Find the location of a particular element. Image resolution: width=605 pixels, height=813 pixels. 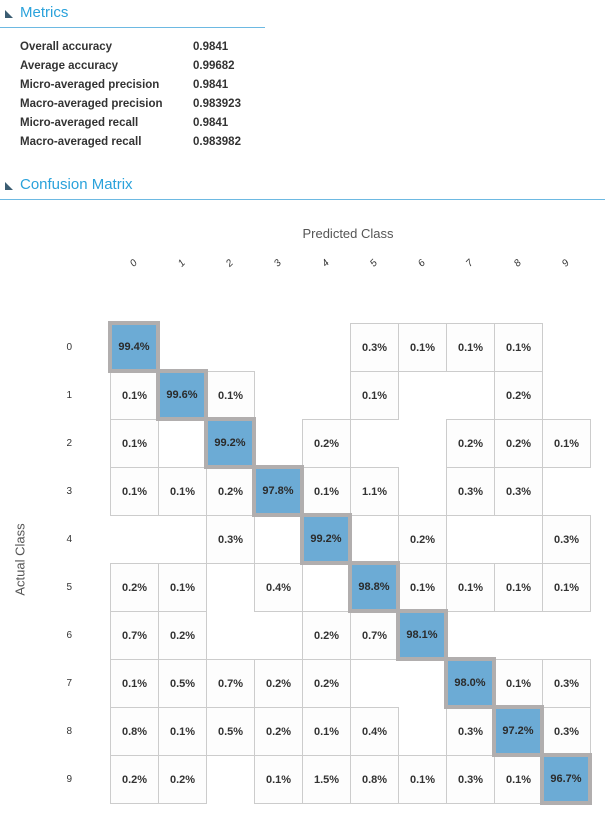

matrix-cell-9-0: 0.2% is located at coordinates (134, 779).